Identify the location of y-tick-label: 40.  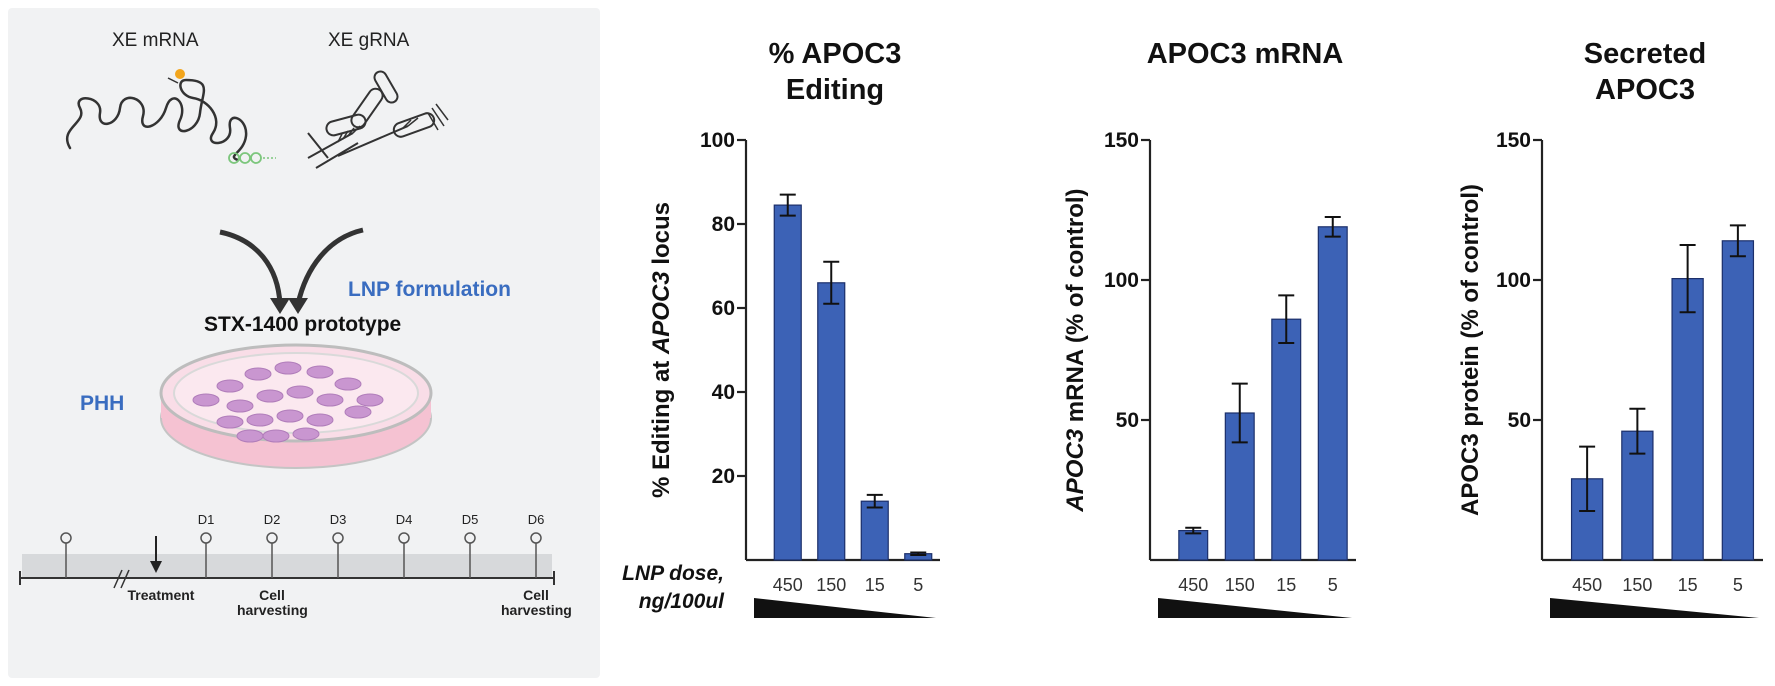
(723, 392).